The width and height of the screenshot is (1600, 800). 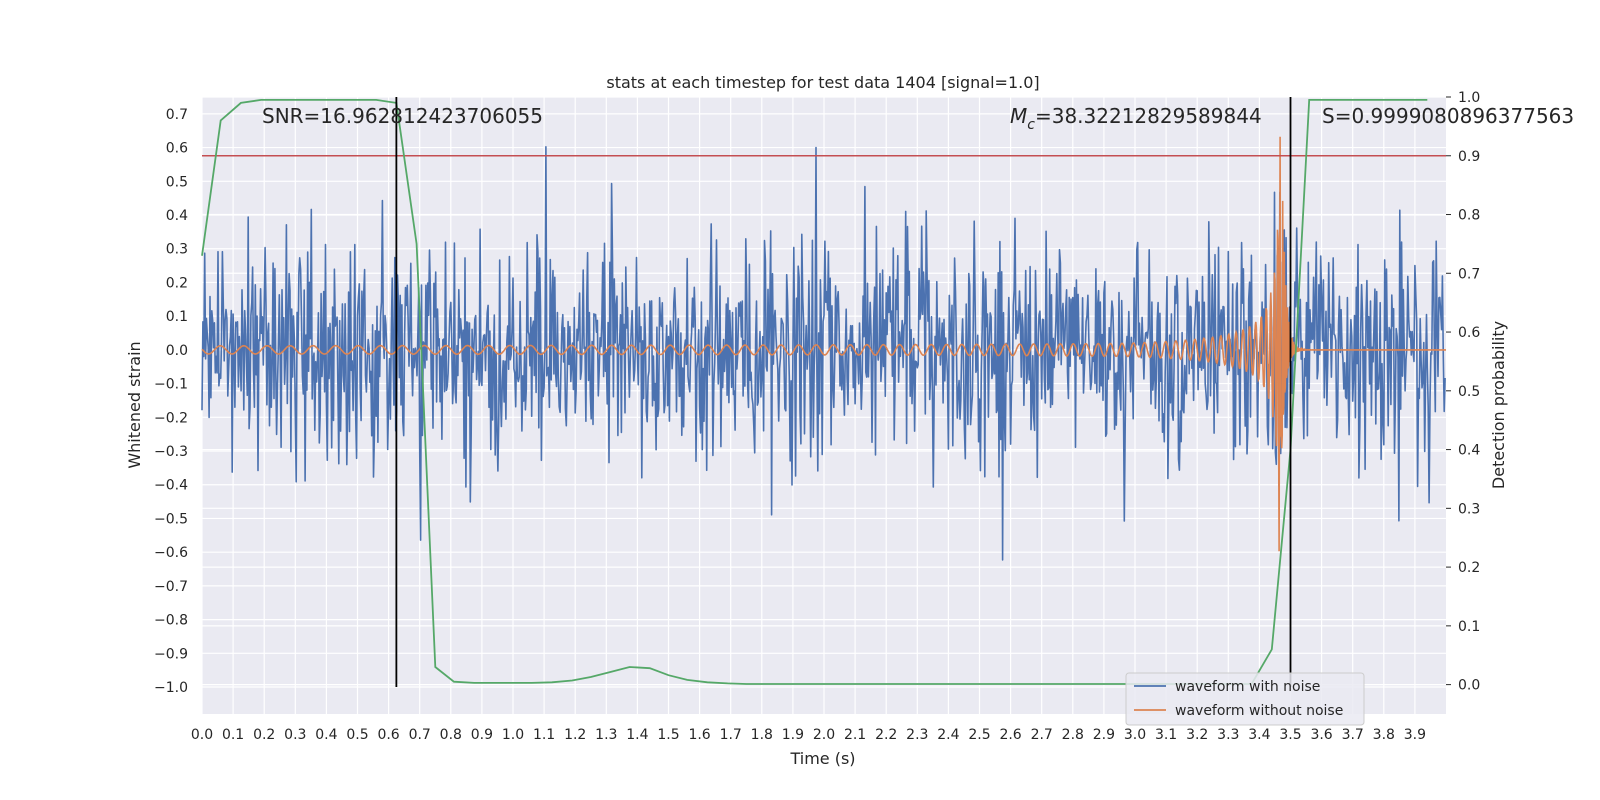 What do you see at coordinates (1469, 509) in the screenshot?
I see `y2-tick-label: 0.3` at bounding box center [1469, 509].